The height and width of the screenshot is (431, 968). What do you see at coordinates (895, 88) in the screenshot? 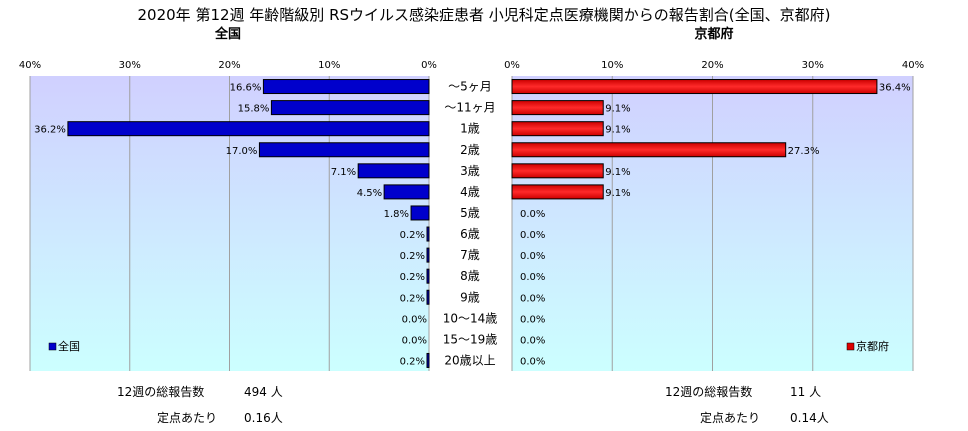
I see `right-bar-label: 36.4%` at bounding box center [895, 88].